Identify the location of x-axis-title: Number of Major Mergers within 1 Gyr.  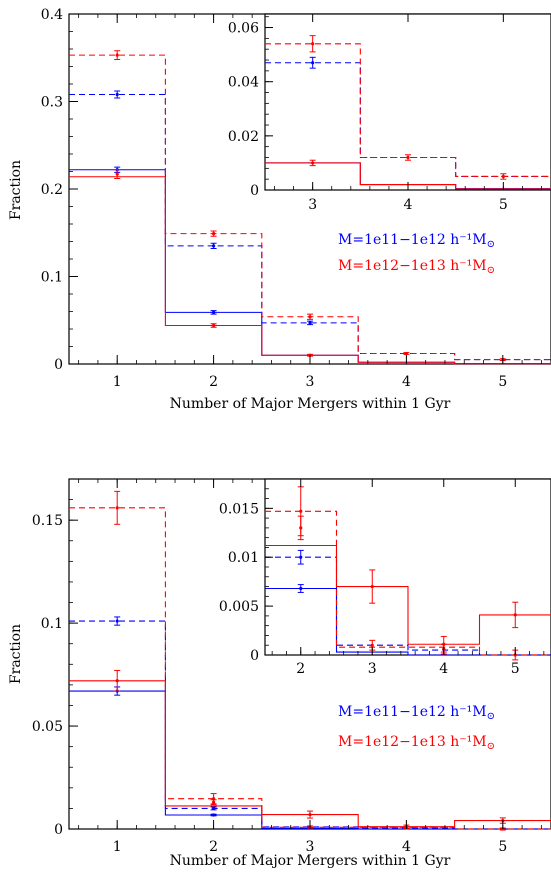
(310, 404).